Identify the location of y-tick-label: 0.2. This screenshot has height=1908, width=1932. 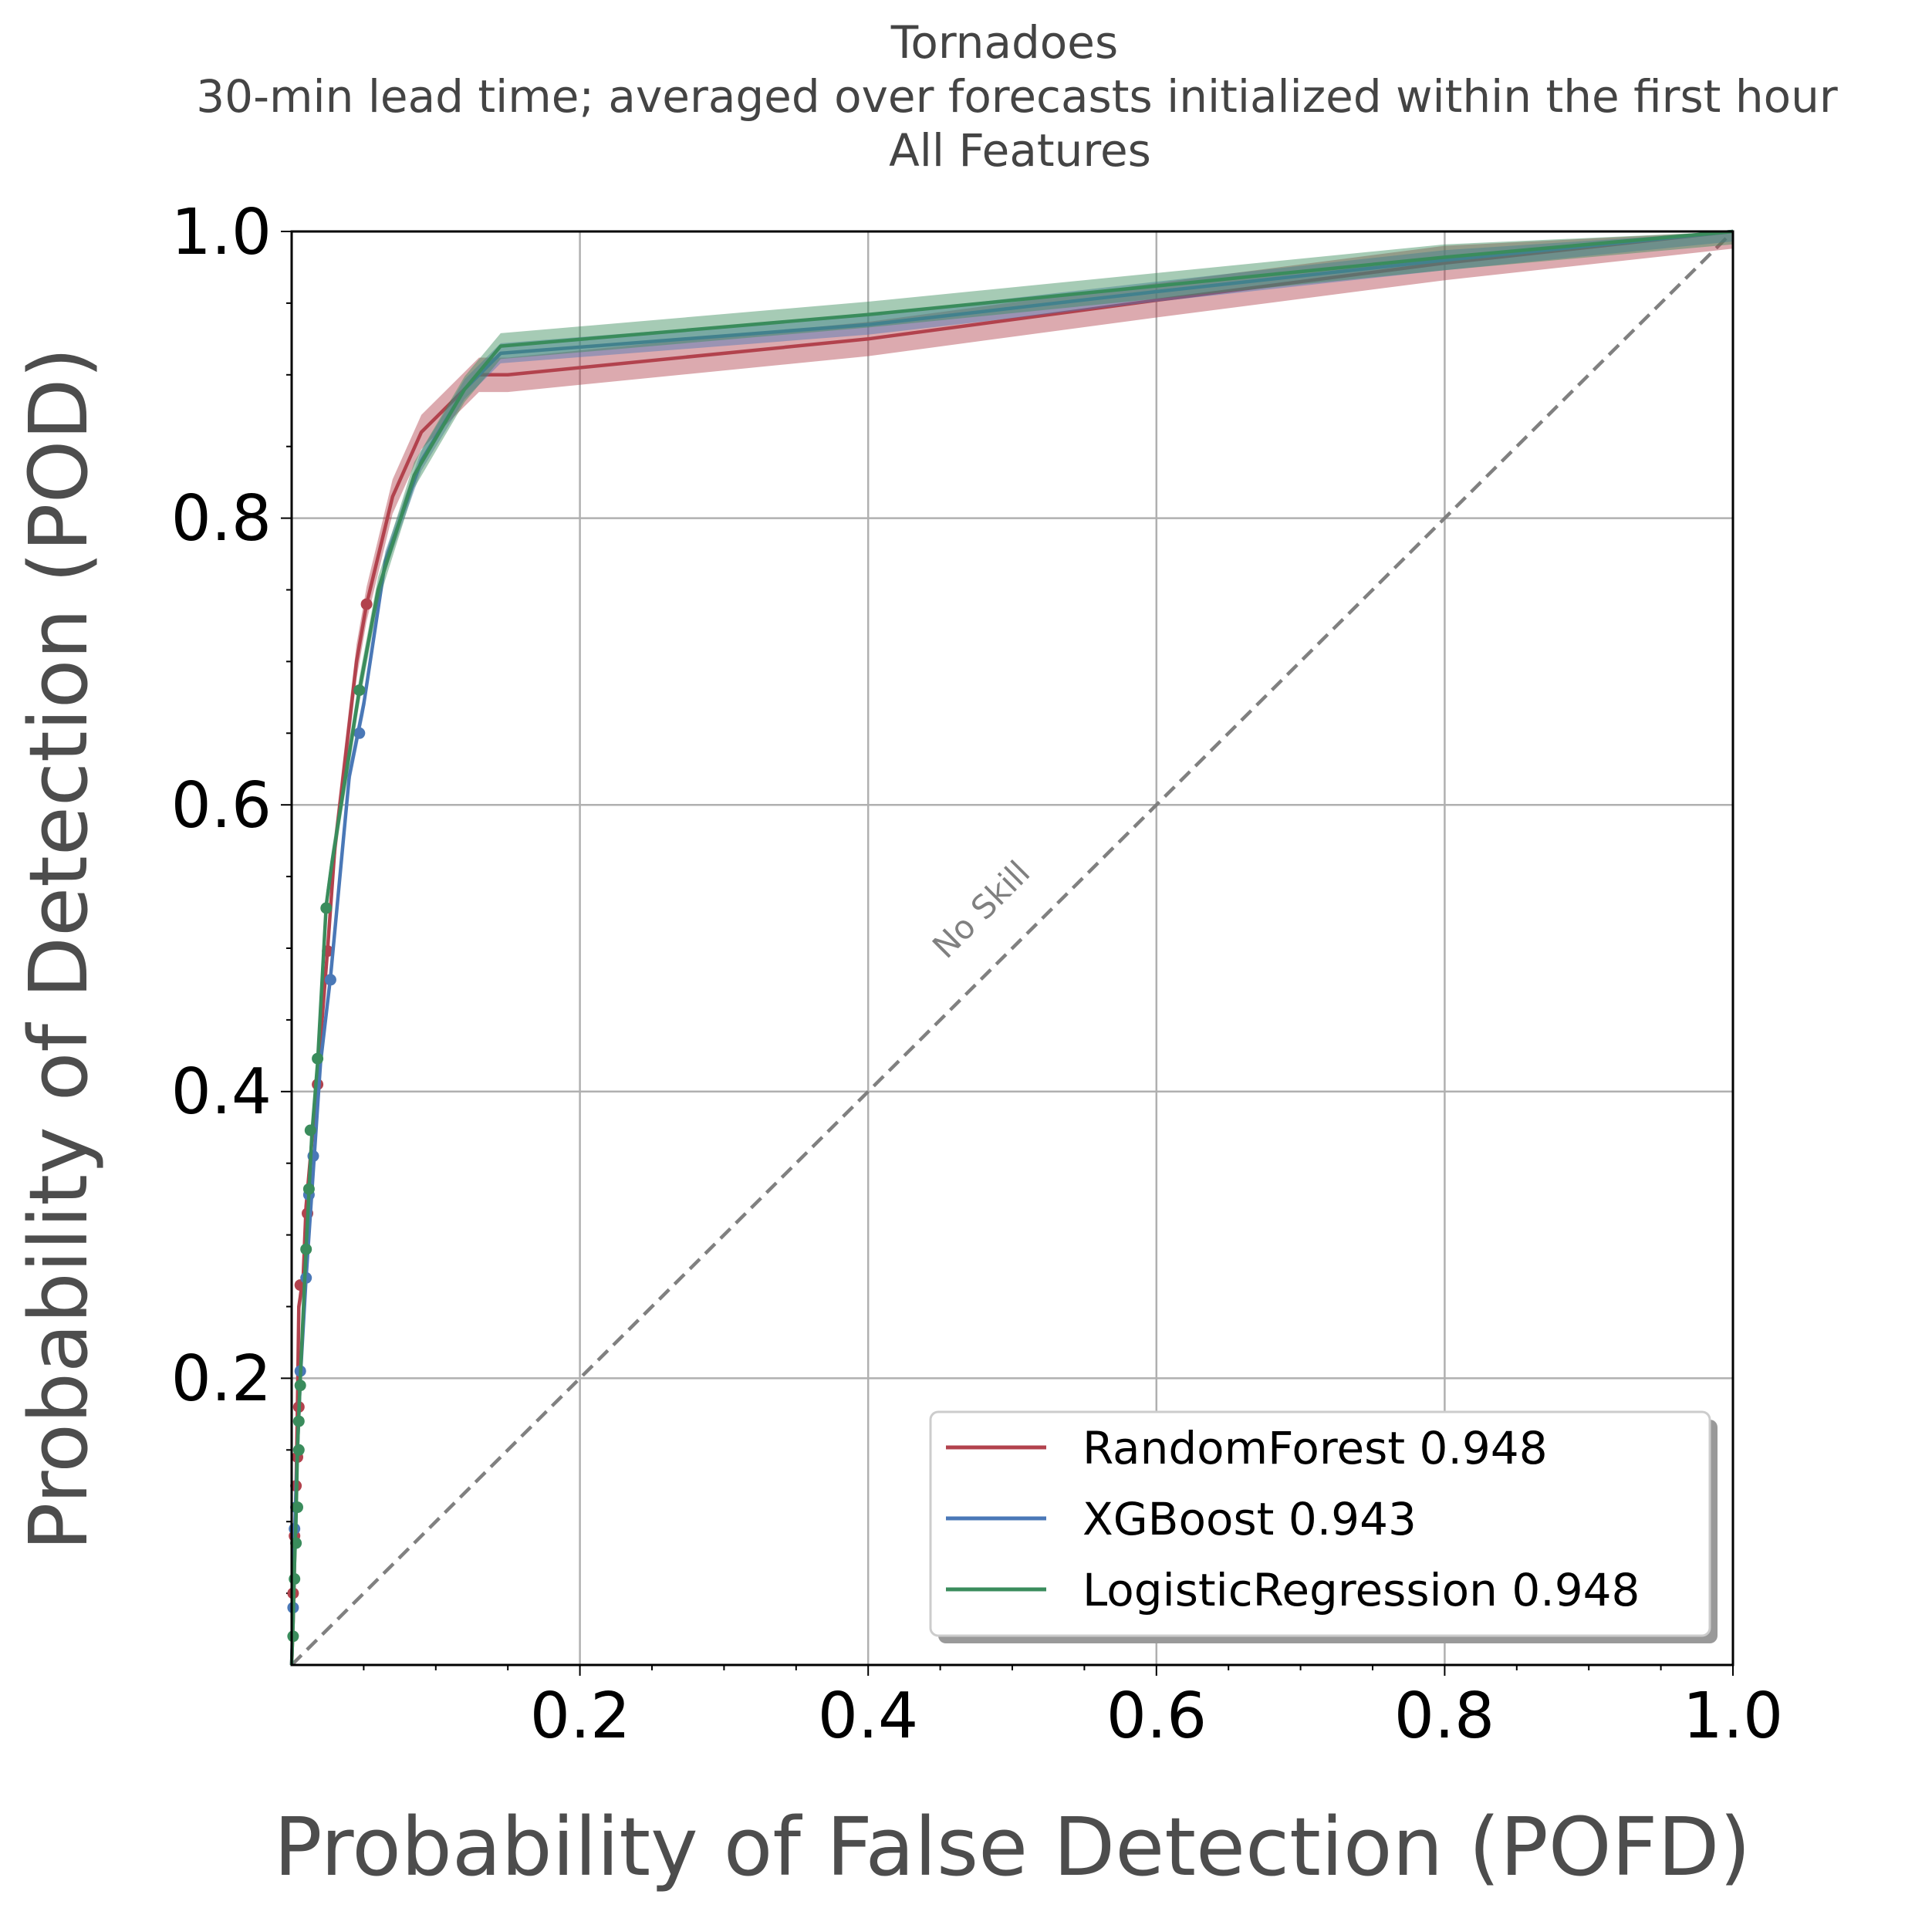
(221, 1379).